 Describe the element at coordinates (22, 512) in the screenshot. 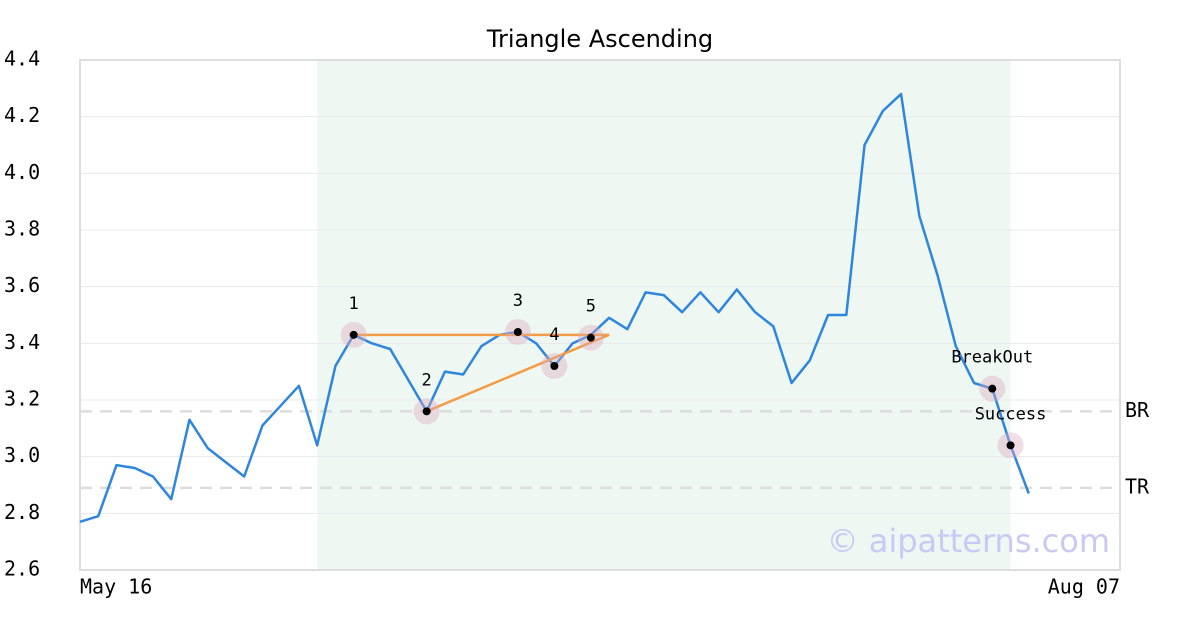

I see `y-tick-label: 2.8` at that location.